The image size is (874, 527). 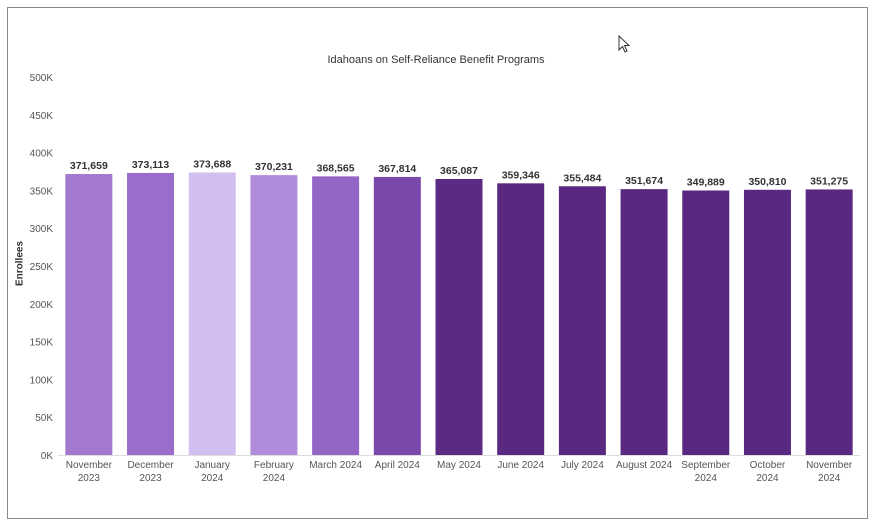 I want to click on y-tick-label: 500K, so click(x=42, y=78).